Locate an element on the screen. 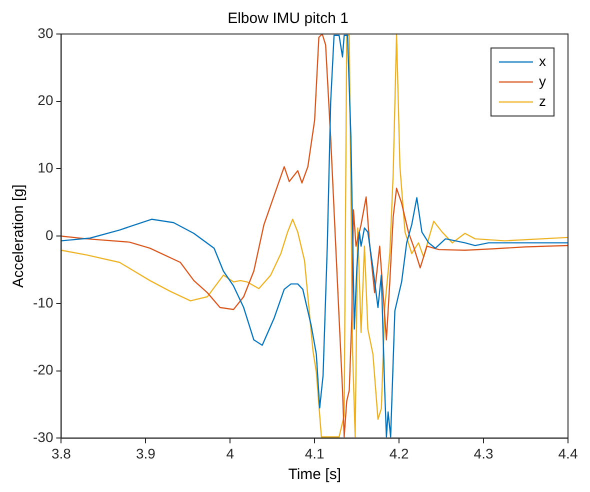 The width and height of the screenshot is (590, 492). x-tick-label: 3.8 is located at coordinates (62, 453).